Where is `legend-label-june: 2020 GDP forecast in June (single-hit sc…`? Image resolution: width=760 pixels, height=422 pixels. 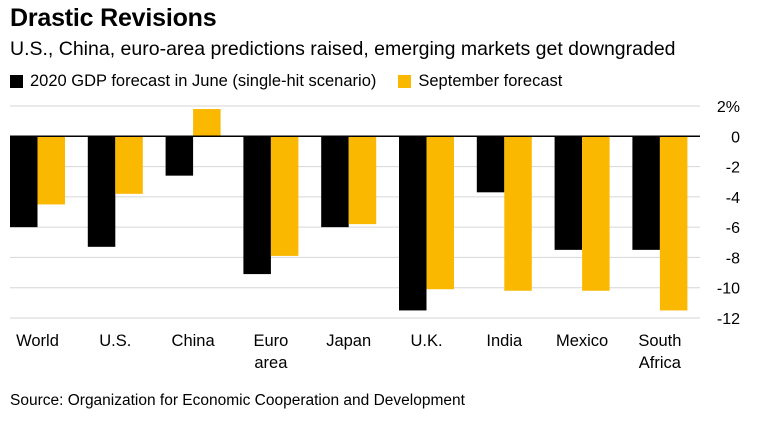
legend-label-june: 2020 GDP forecast in June (single-hit sc… is located at coordinates (203, 81).